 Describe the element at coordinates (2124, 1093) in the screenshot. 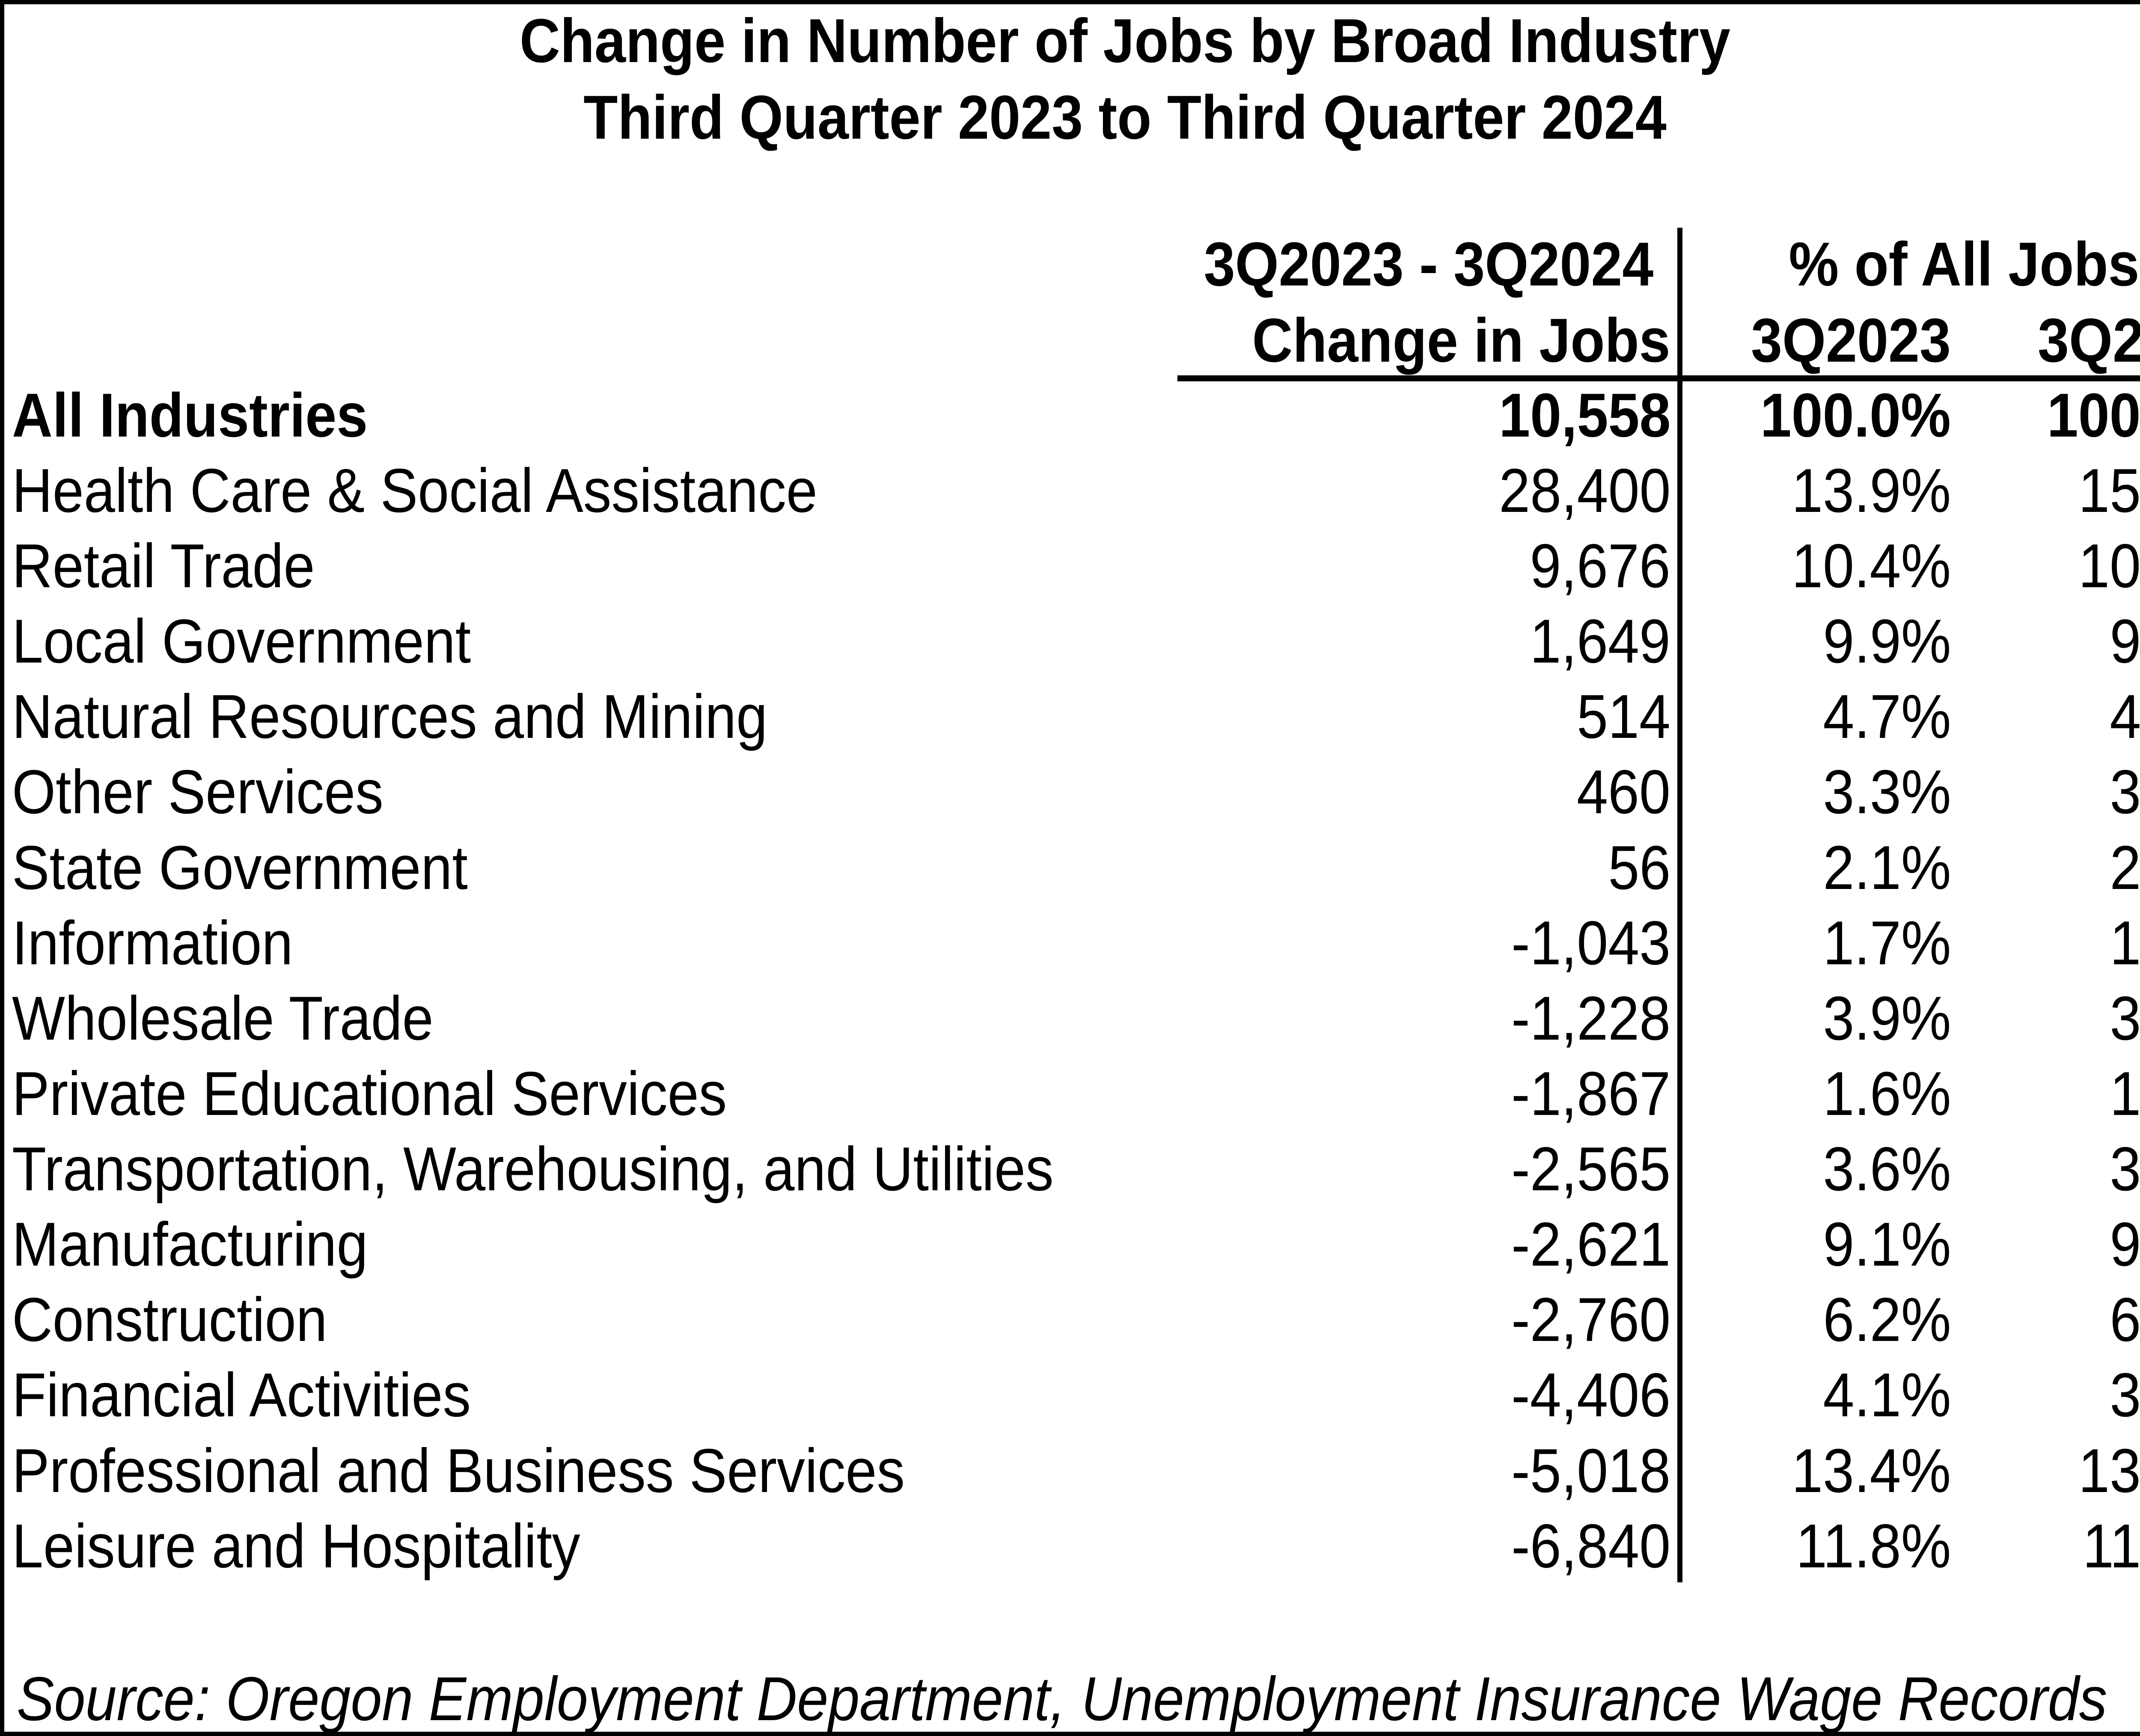

I see `pct-3q2024-value: 1.5%` at that location.